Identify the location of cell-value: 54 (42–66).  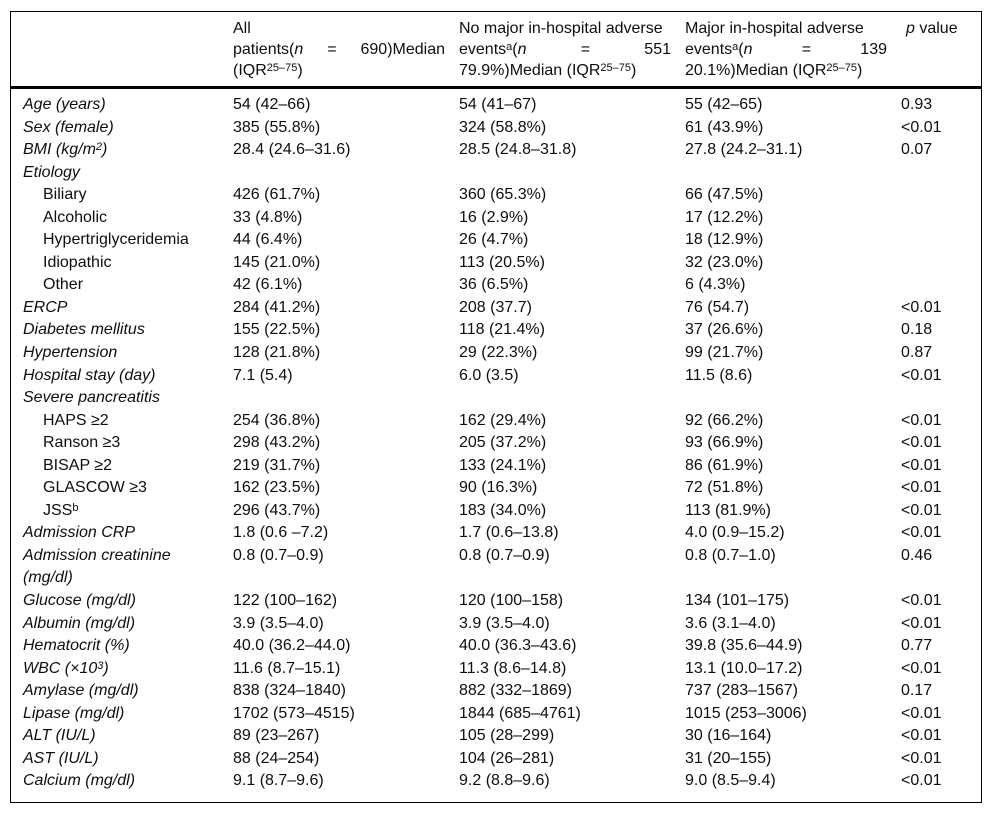
(272, 104).